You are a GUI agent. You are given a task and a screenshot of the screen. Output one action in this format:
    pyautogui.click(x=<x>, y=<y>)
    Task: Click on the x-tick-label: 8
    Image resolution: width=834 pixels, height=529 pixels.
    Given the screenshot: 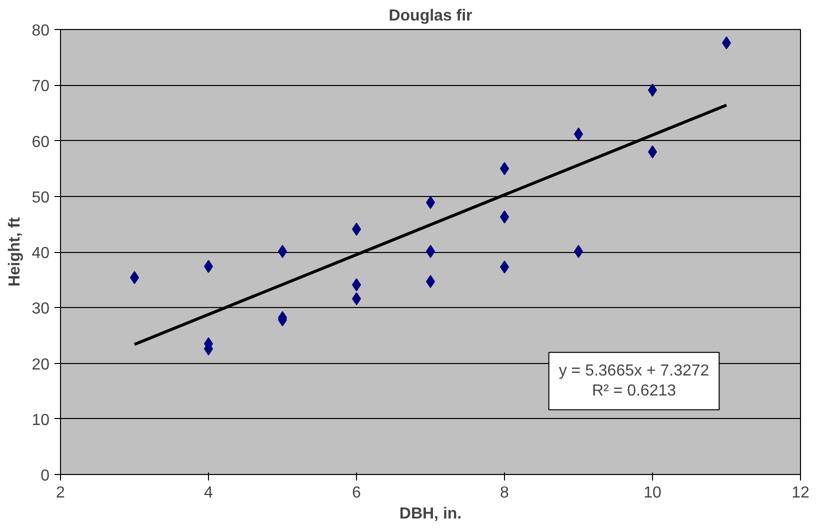 What is the action you would take?
    pyautogui.click(x=505, y=493)
    